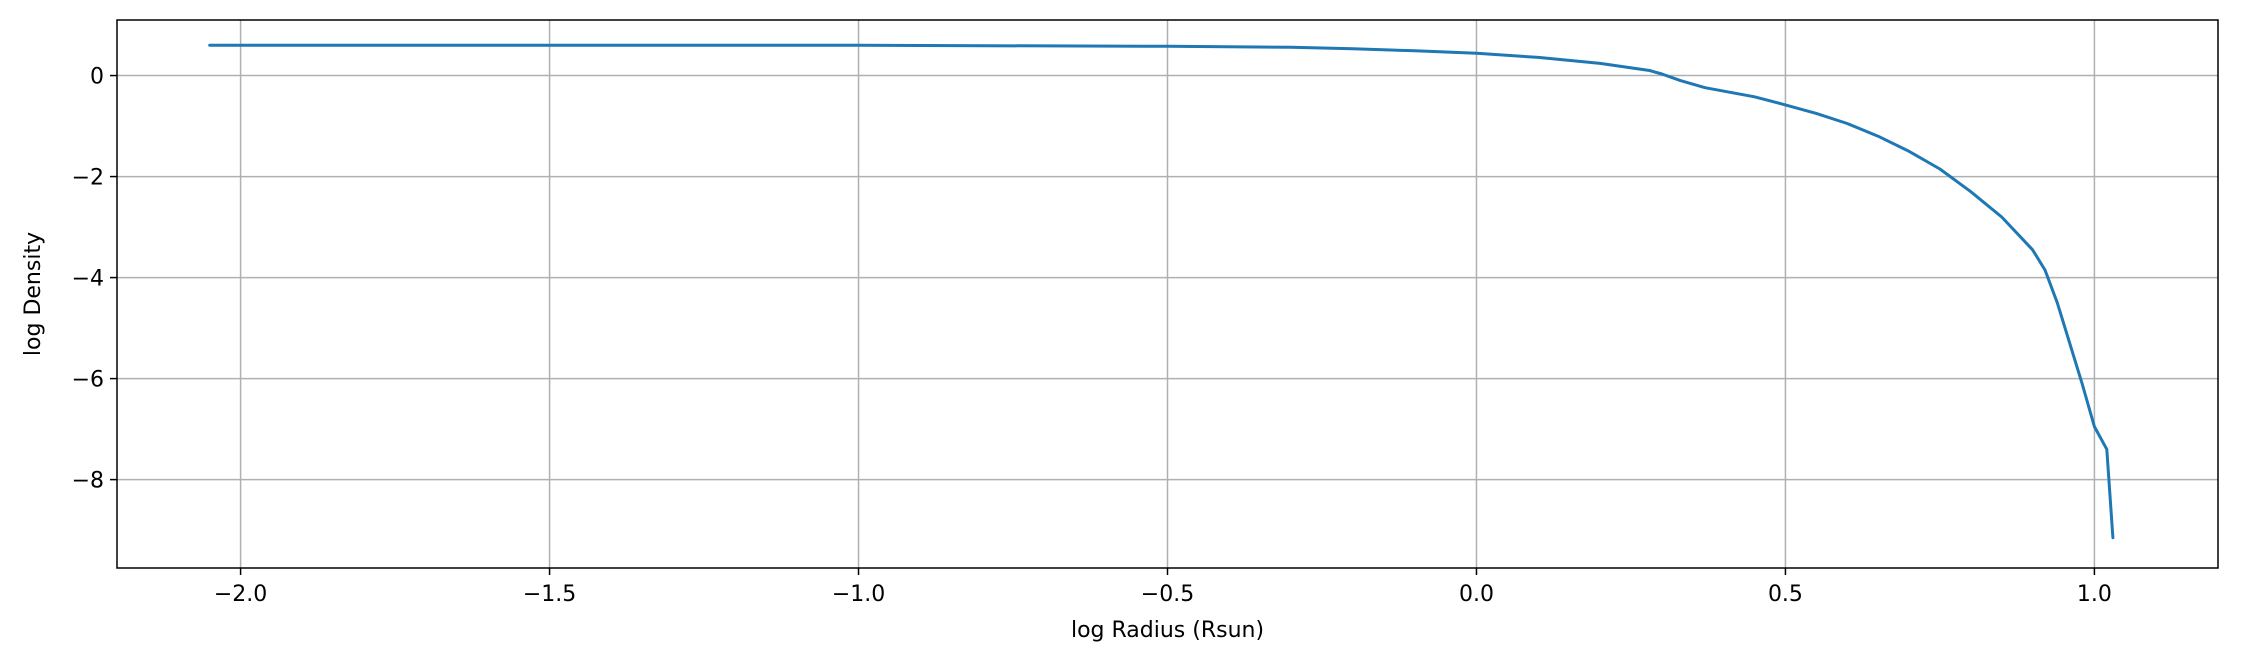 This screenshot has width=2242, height=653. What do you see at coordinates (88, 380) in the screenshot?
I see `y-tick-label: −6` at bounding box center [88, 380].